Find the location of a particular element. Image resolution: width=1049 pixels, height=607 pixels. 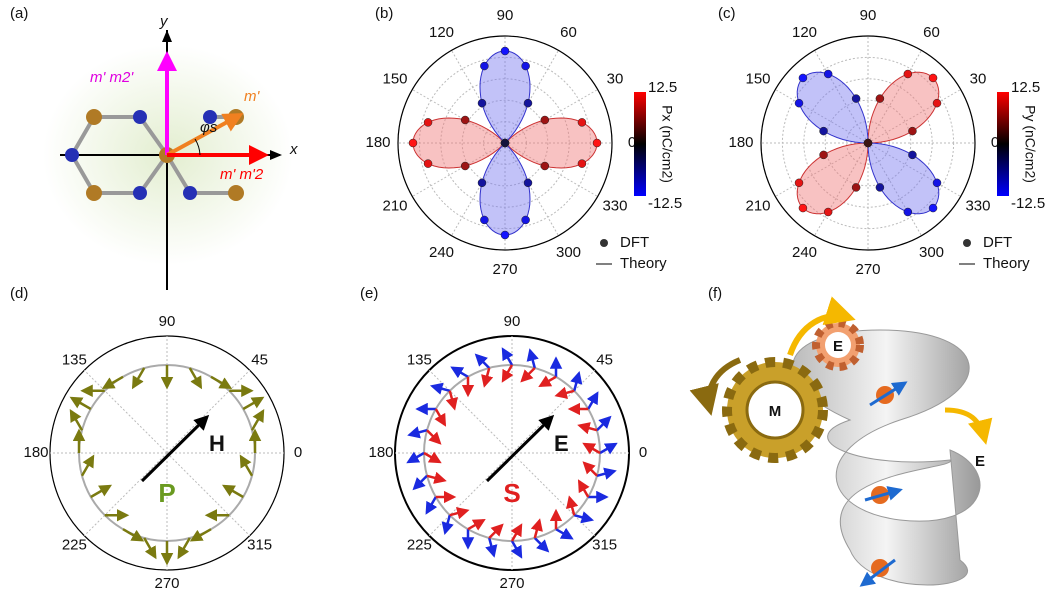

angle-tick-label: 180 is located at coordinates (740, 142).